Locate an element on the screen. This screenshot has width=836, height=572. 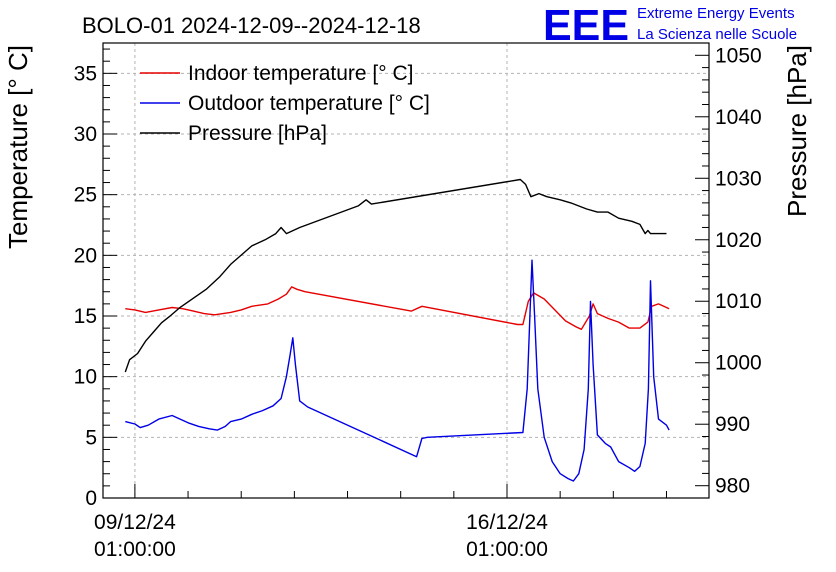
eee-logo-line2: La Scienza nelle Scuole is located at coordinates (717, 34).